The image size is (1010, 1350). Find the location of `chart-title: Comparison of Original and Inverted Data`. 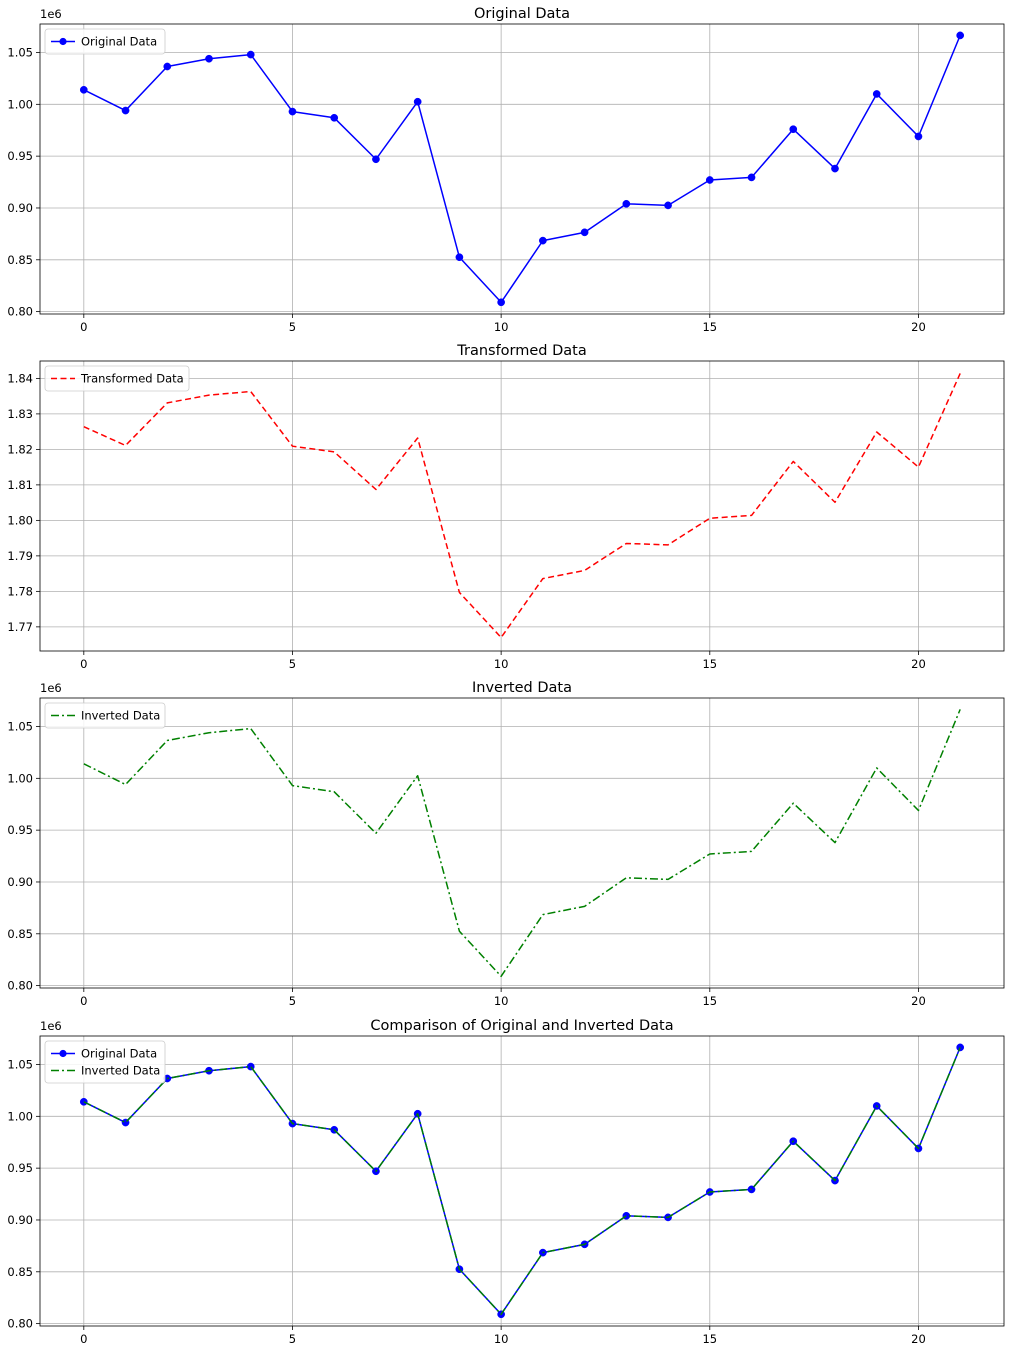

chart-title: Comparison of Original and Inverted Data is located at coordinates (521, 1026).